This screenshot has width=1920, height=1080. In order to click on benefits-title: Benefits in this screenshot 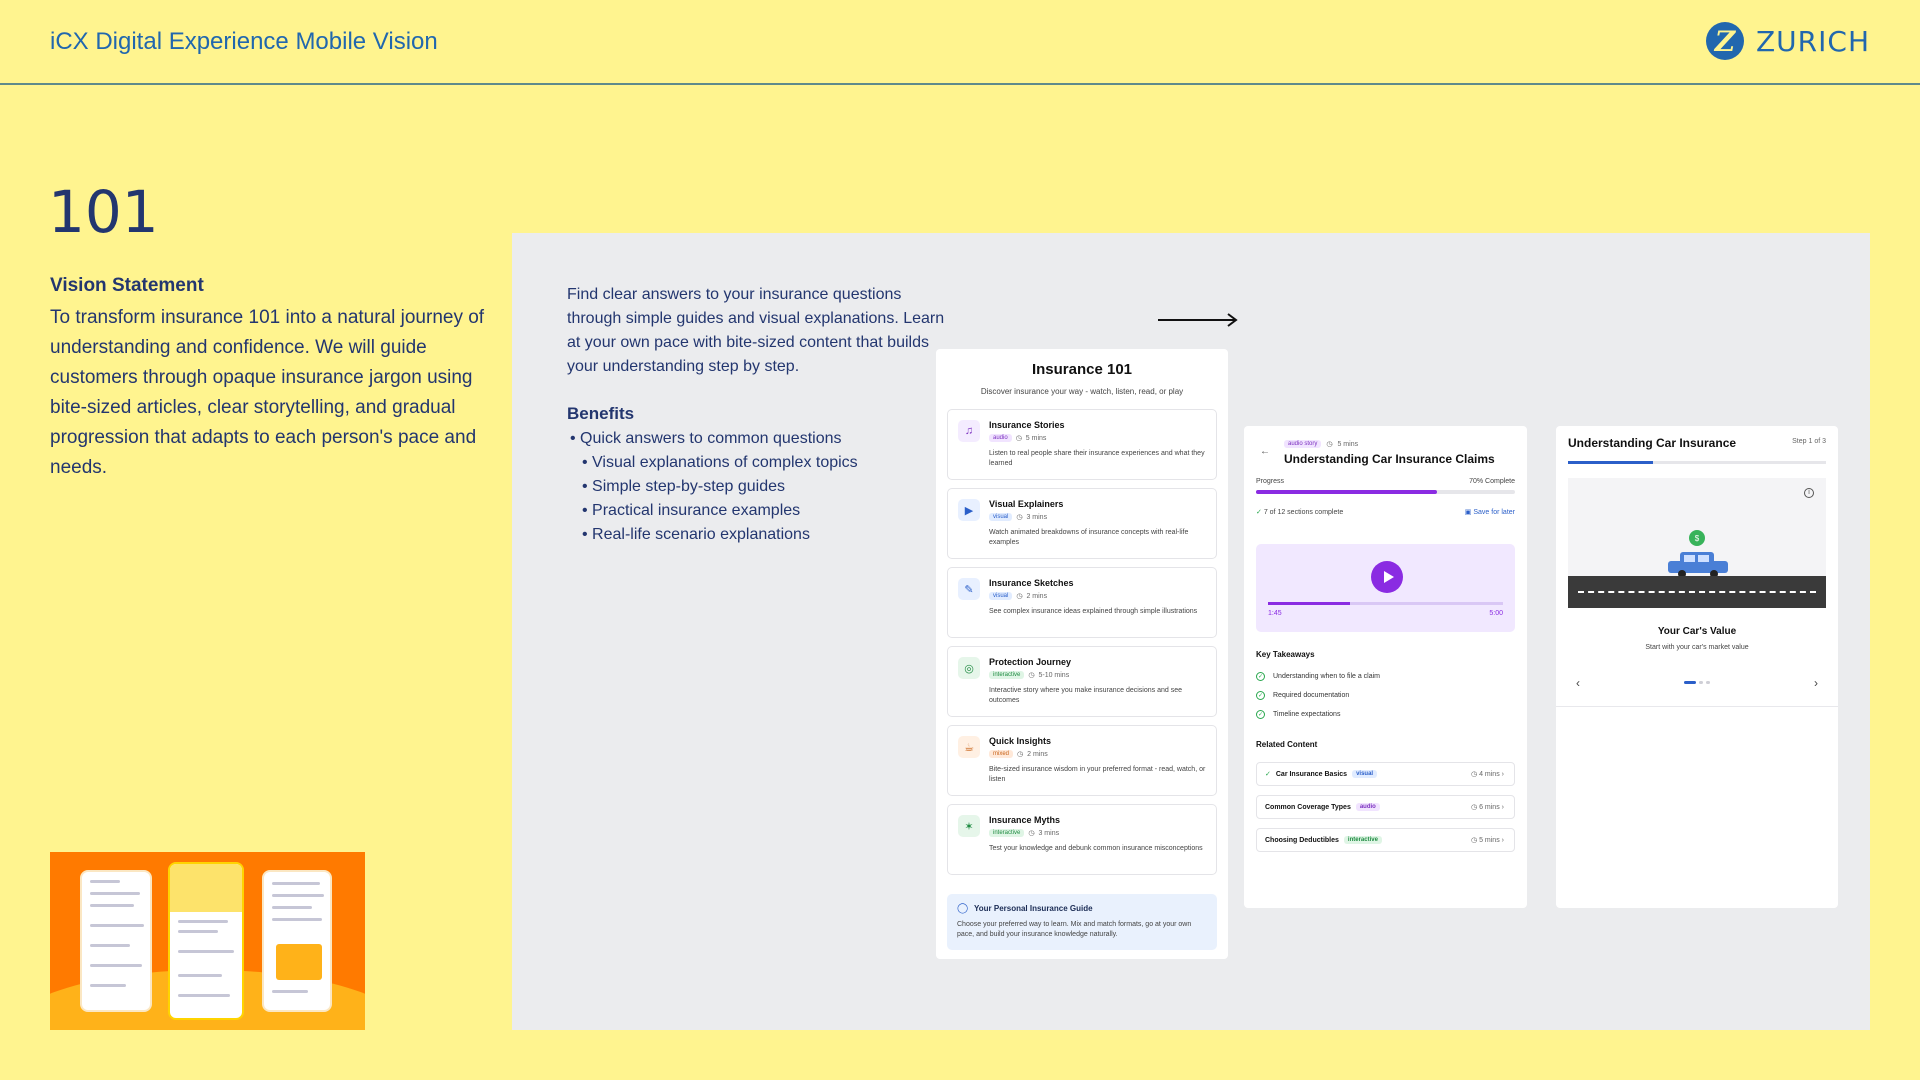, I will do `click(601, 413)`.